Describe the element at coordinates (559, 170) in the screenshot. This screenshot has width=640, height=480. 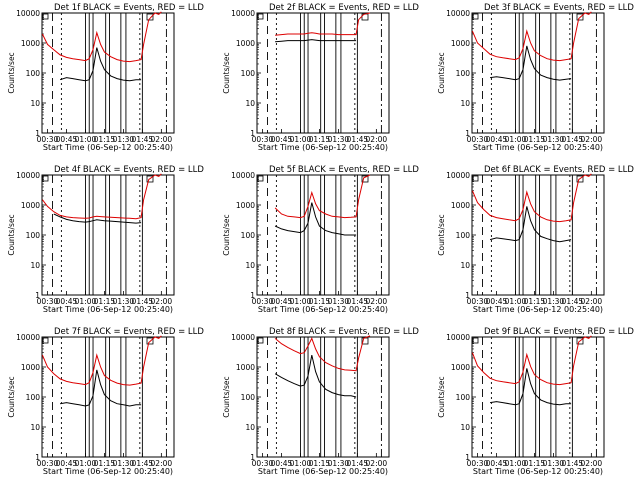
I see `panel-title: Det 6f BLACK = Events, RED = LLD` at that location.